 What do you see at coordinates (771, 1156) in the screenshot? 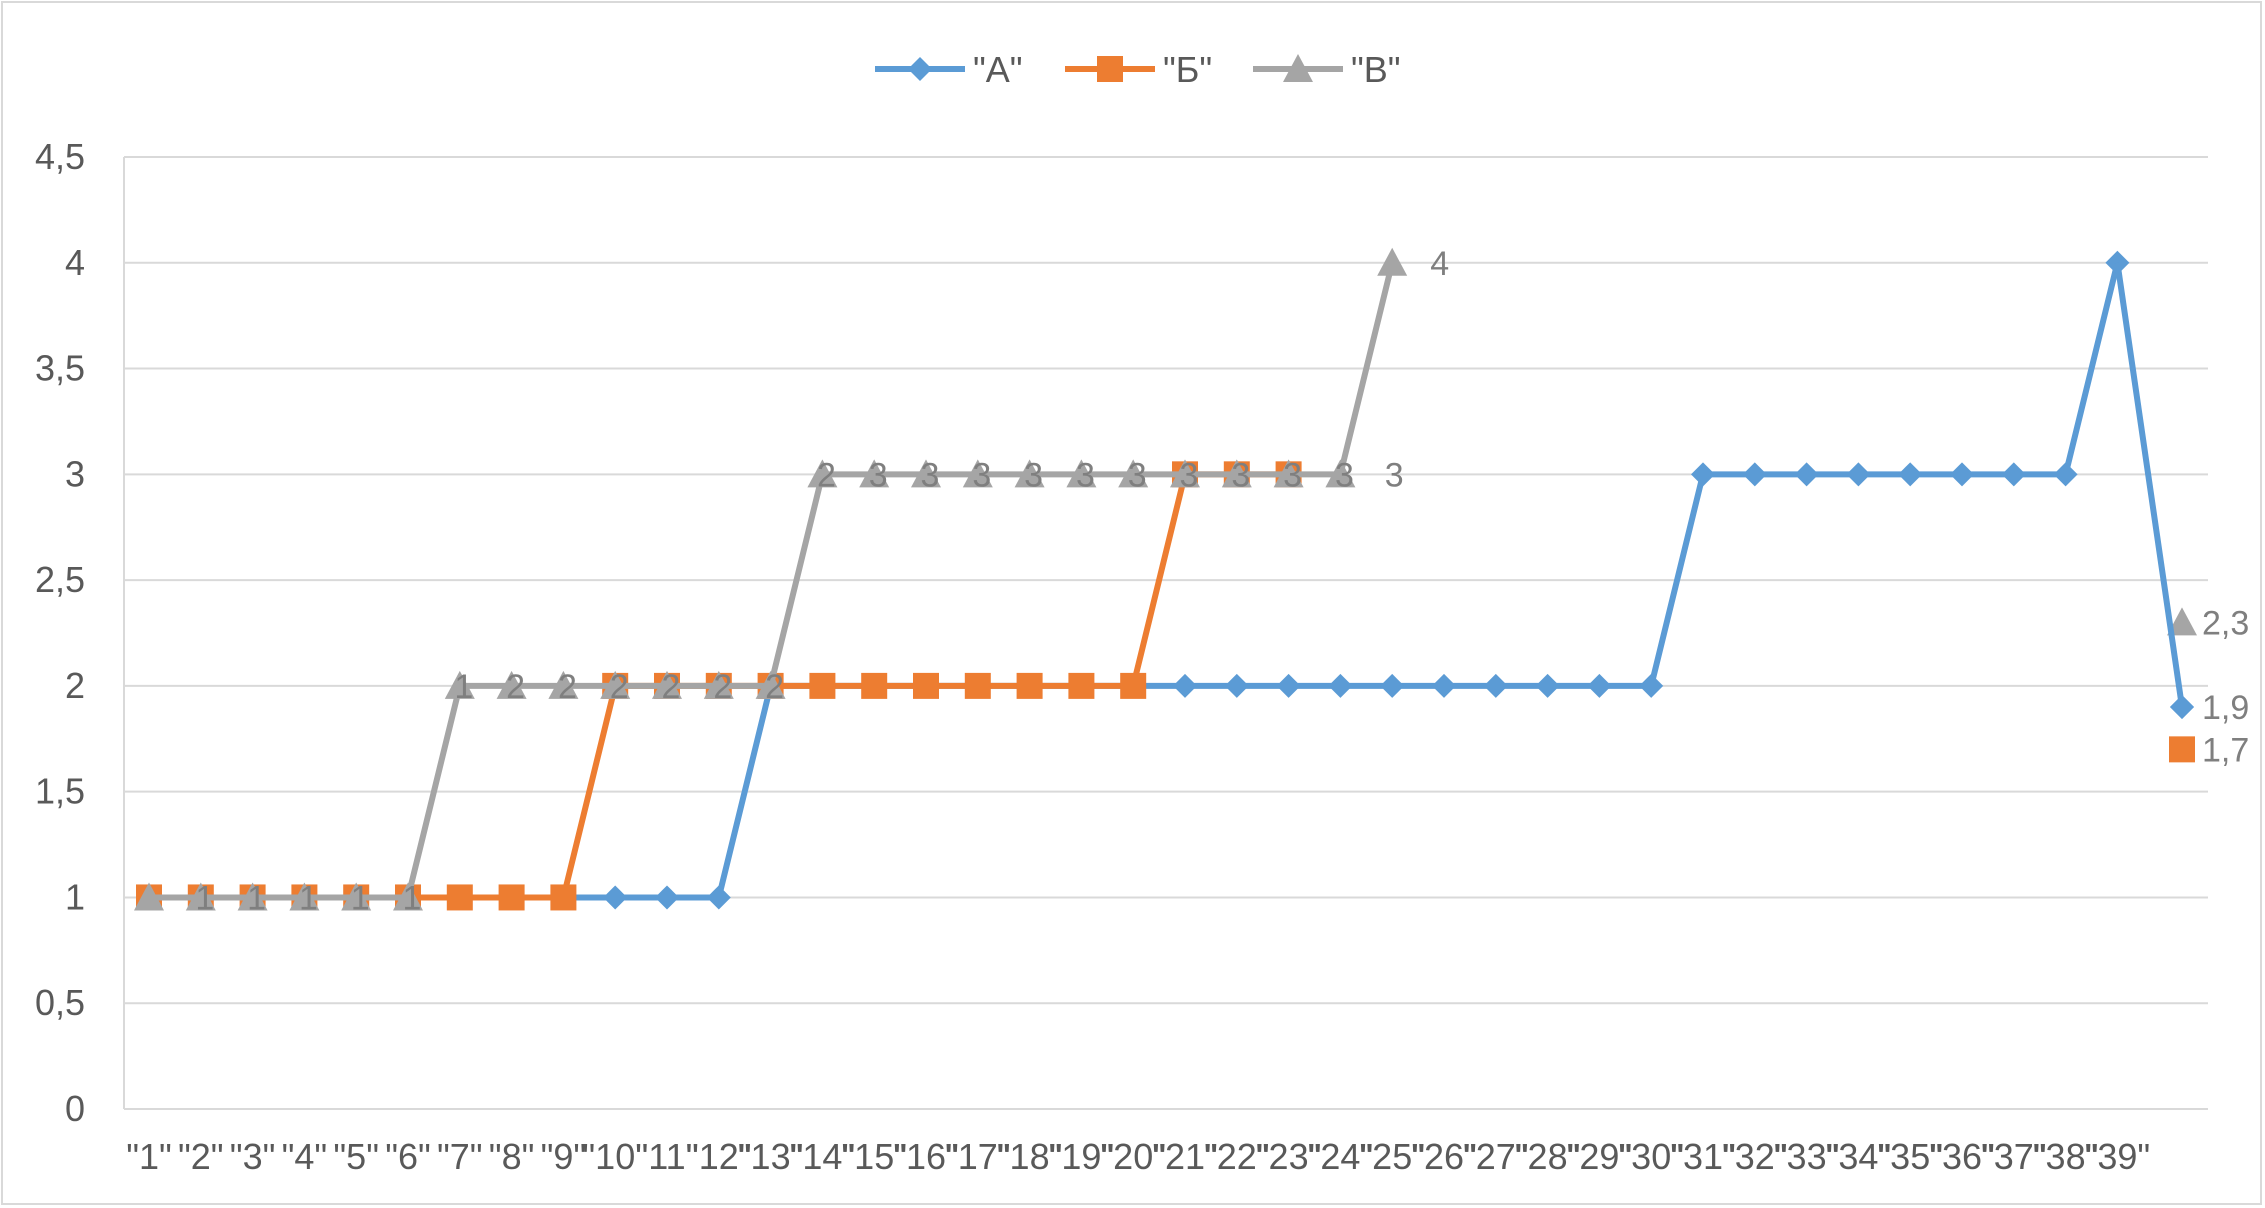
I see `x-tick-label: "13"` at bounding box center [771, 1156].